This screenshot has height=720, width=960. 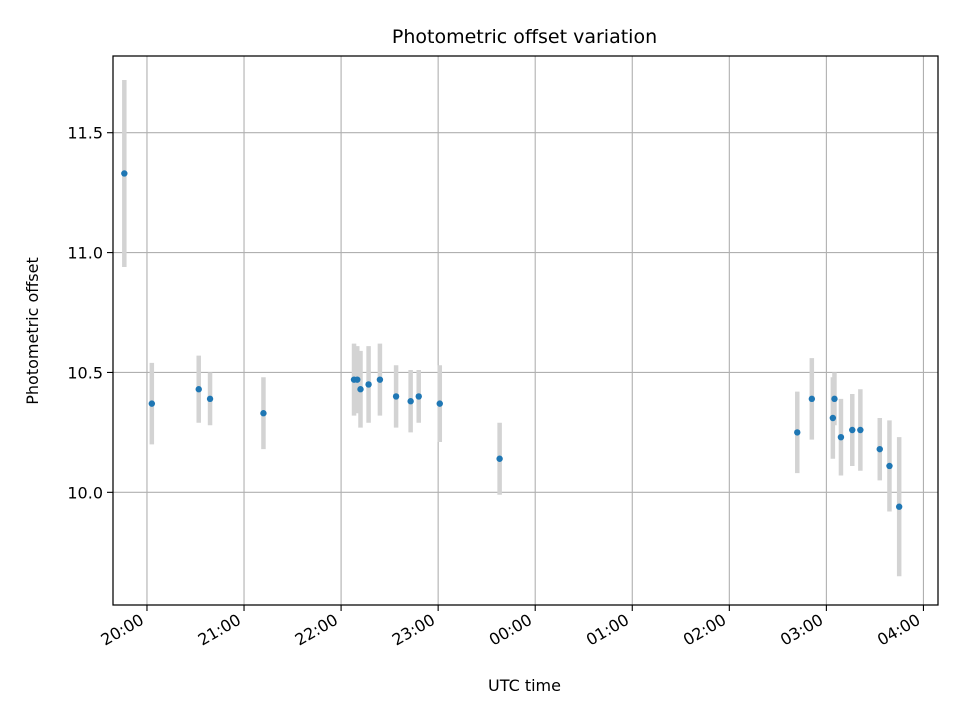 What do you see at coordinates (801, 630) in the screenshot?
I see `x-tick-label: 03:00` at bounding box center [801, 630].